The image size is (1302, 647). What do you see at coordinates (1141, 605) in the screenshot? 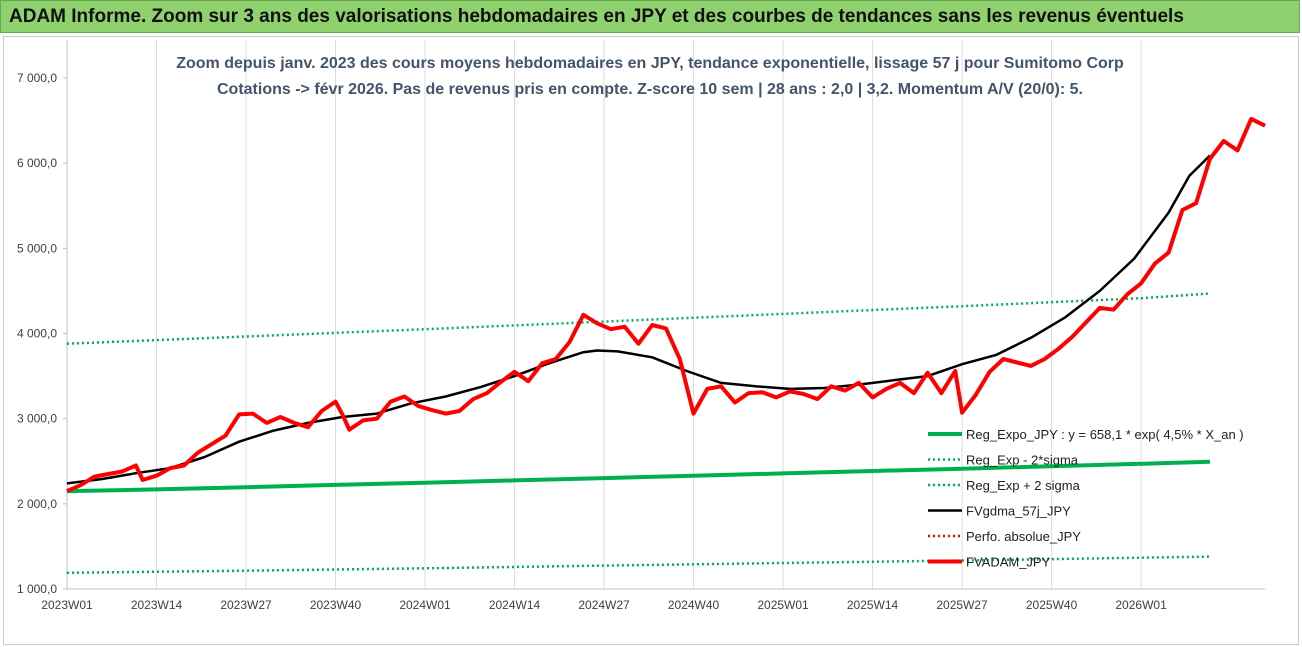
I see `x-tick-label: 2026W01` at bounding box center [1141, 605].